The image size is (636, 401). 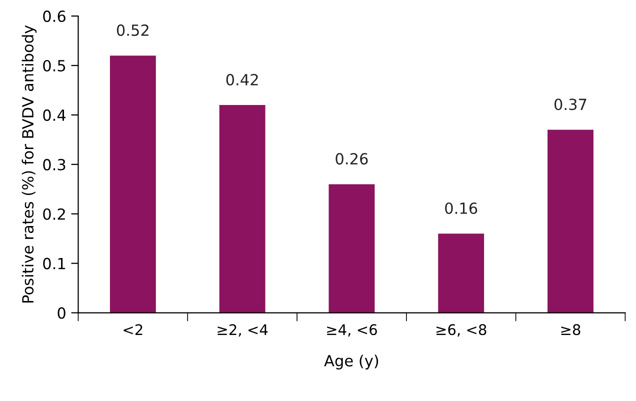 I want to click on data-label: 0.42, so click(x=242, y=80).